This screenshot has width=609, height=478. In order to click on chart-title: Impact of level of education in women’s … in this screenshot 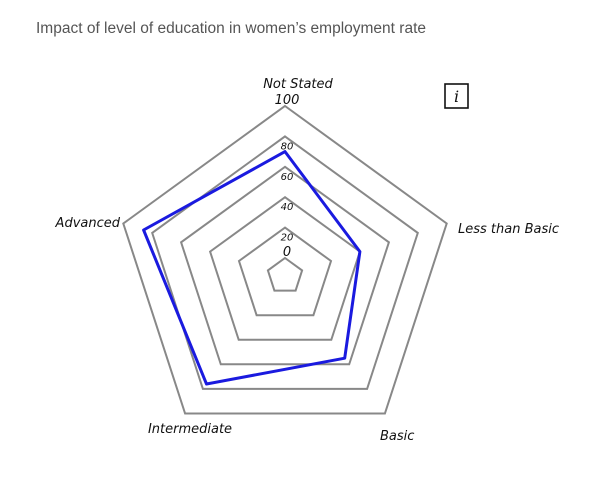, I will do `click(231, 28)`.